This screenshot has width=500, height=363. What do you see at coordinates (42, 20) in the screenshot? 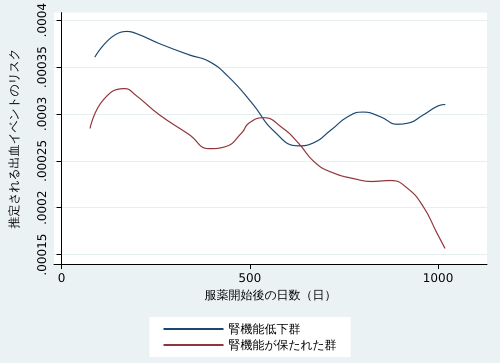
I see `y-tick-label: .0004` at bounding box center [42, 20].